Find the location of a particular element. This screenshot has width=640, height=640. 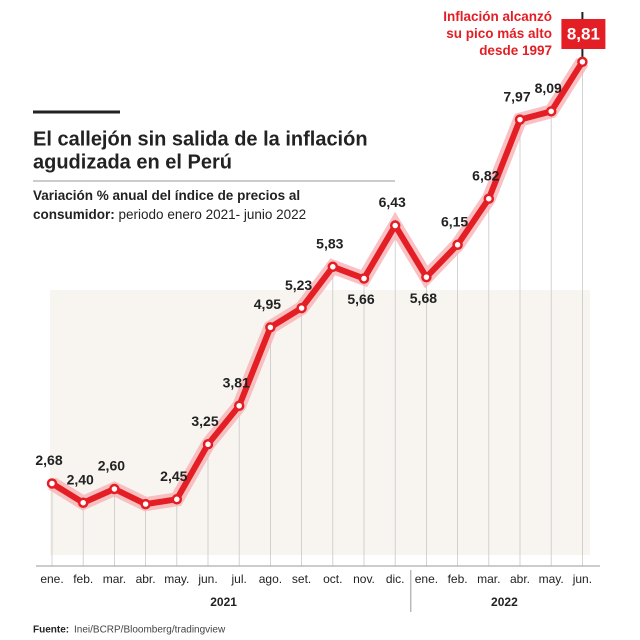

value-label: 5,68 is located at coordinates (423, 298).